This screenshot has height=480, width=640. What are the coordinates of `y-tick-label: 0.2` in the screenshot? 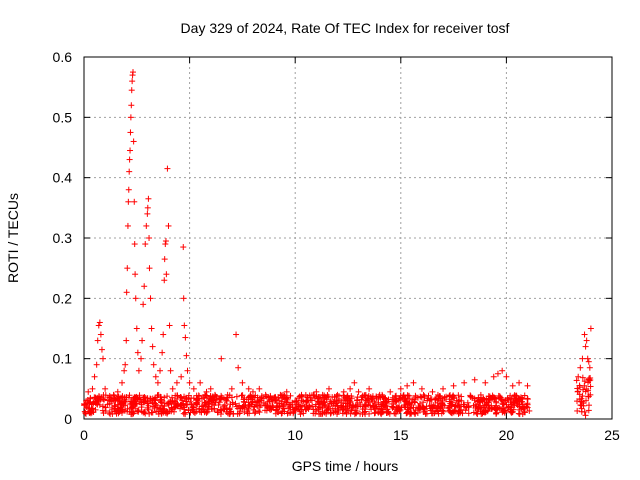 It's located at (63, 298).